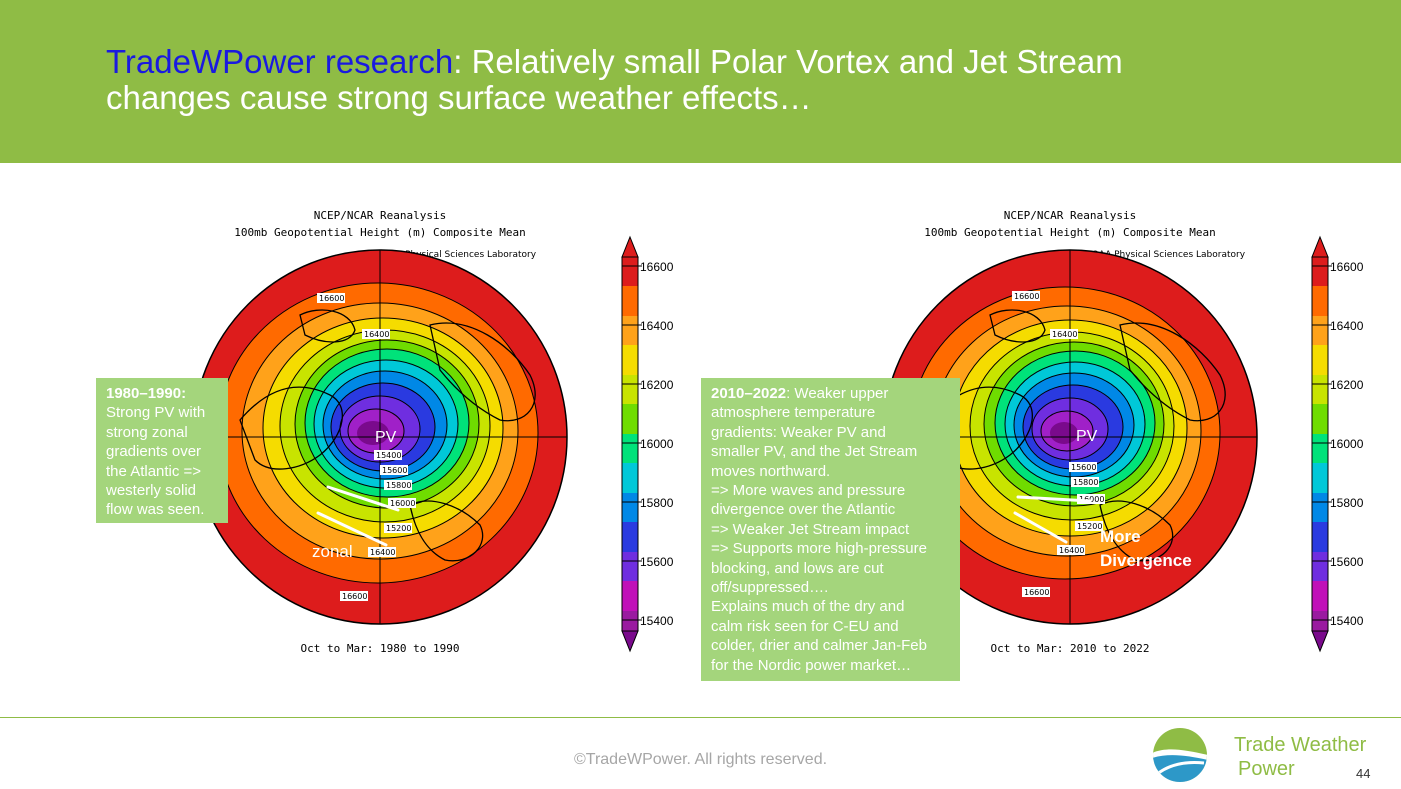 Image resolution: width=1401 pixels, height=789 pixels. What do you see at coordinates (1180, 755) in the screenshot?
I see `trade-weather-power-logo-icon` at bounding box center [1180, 755].